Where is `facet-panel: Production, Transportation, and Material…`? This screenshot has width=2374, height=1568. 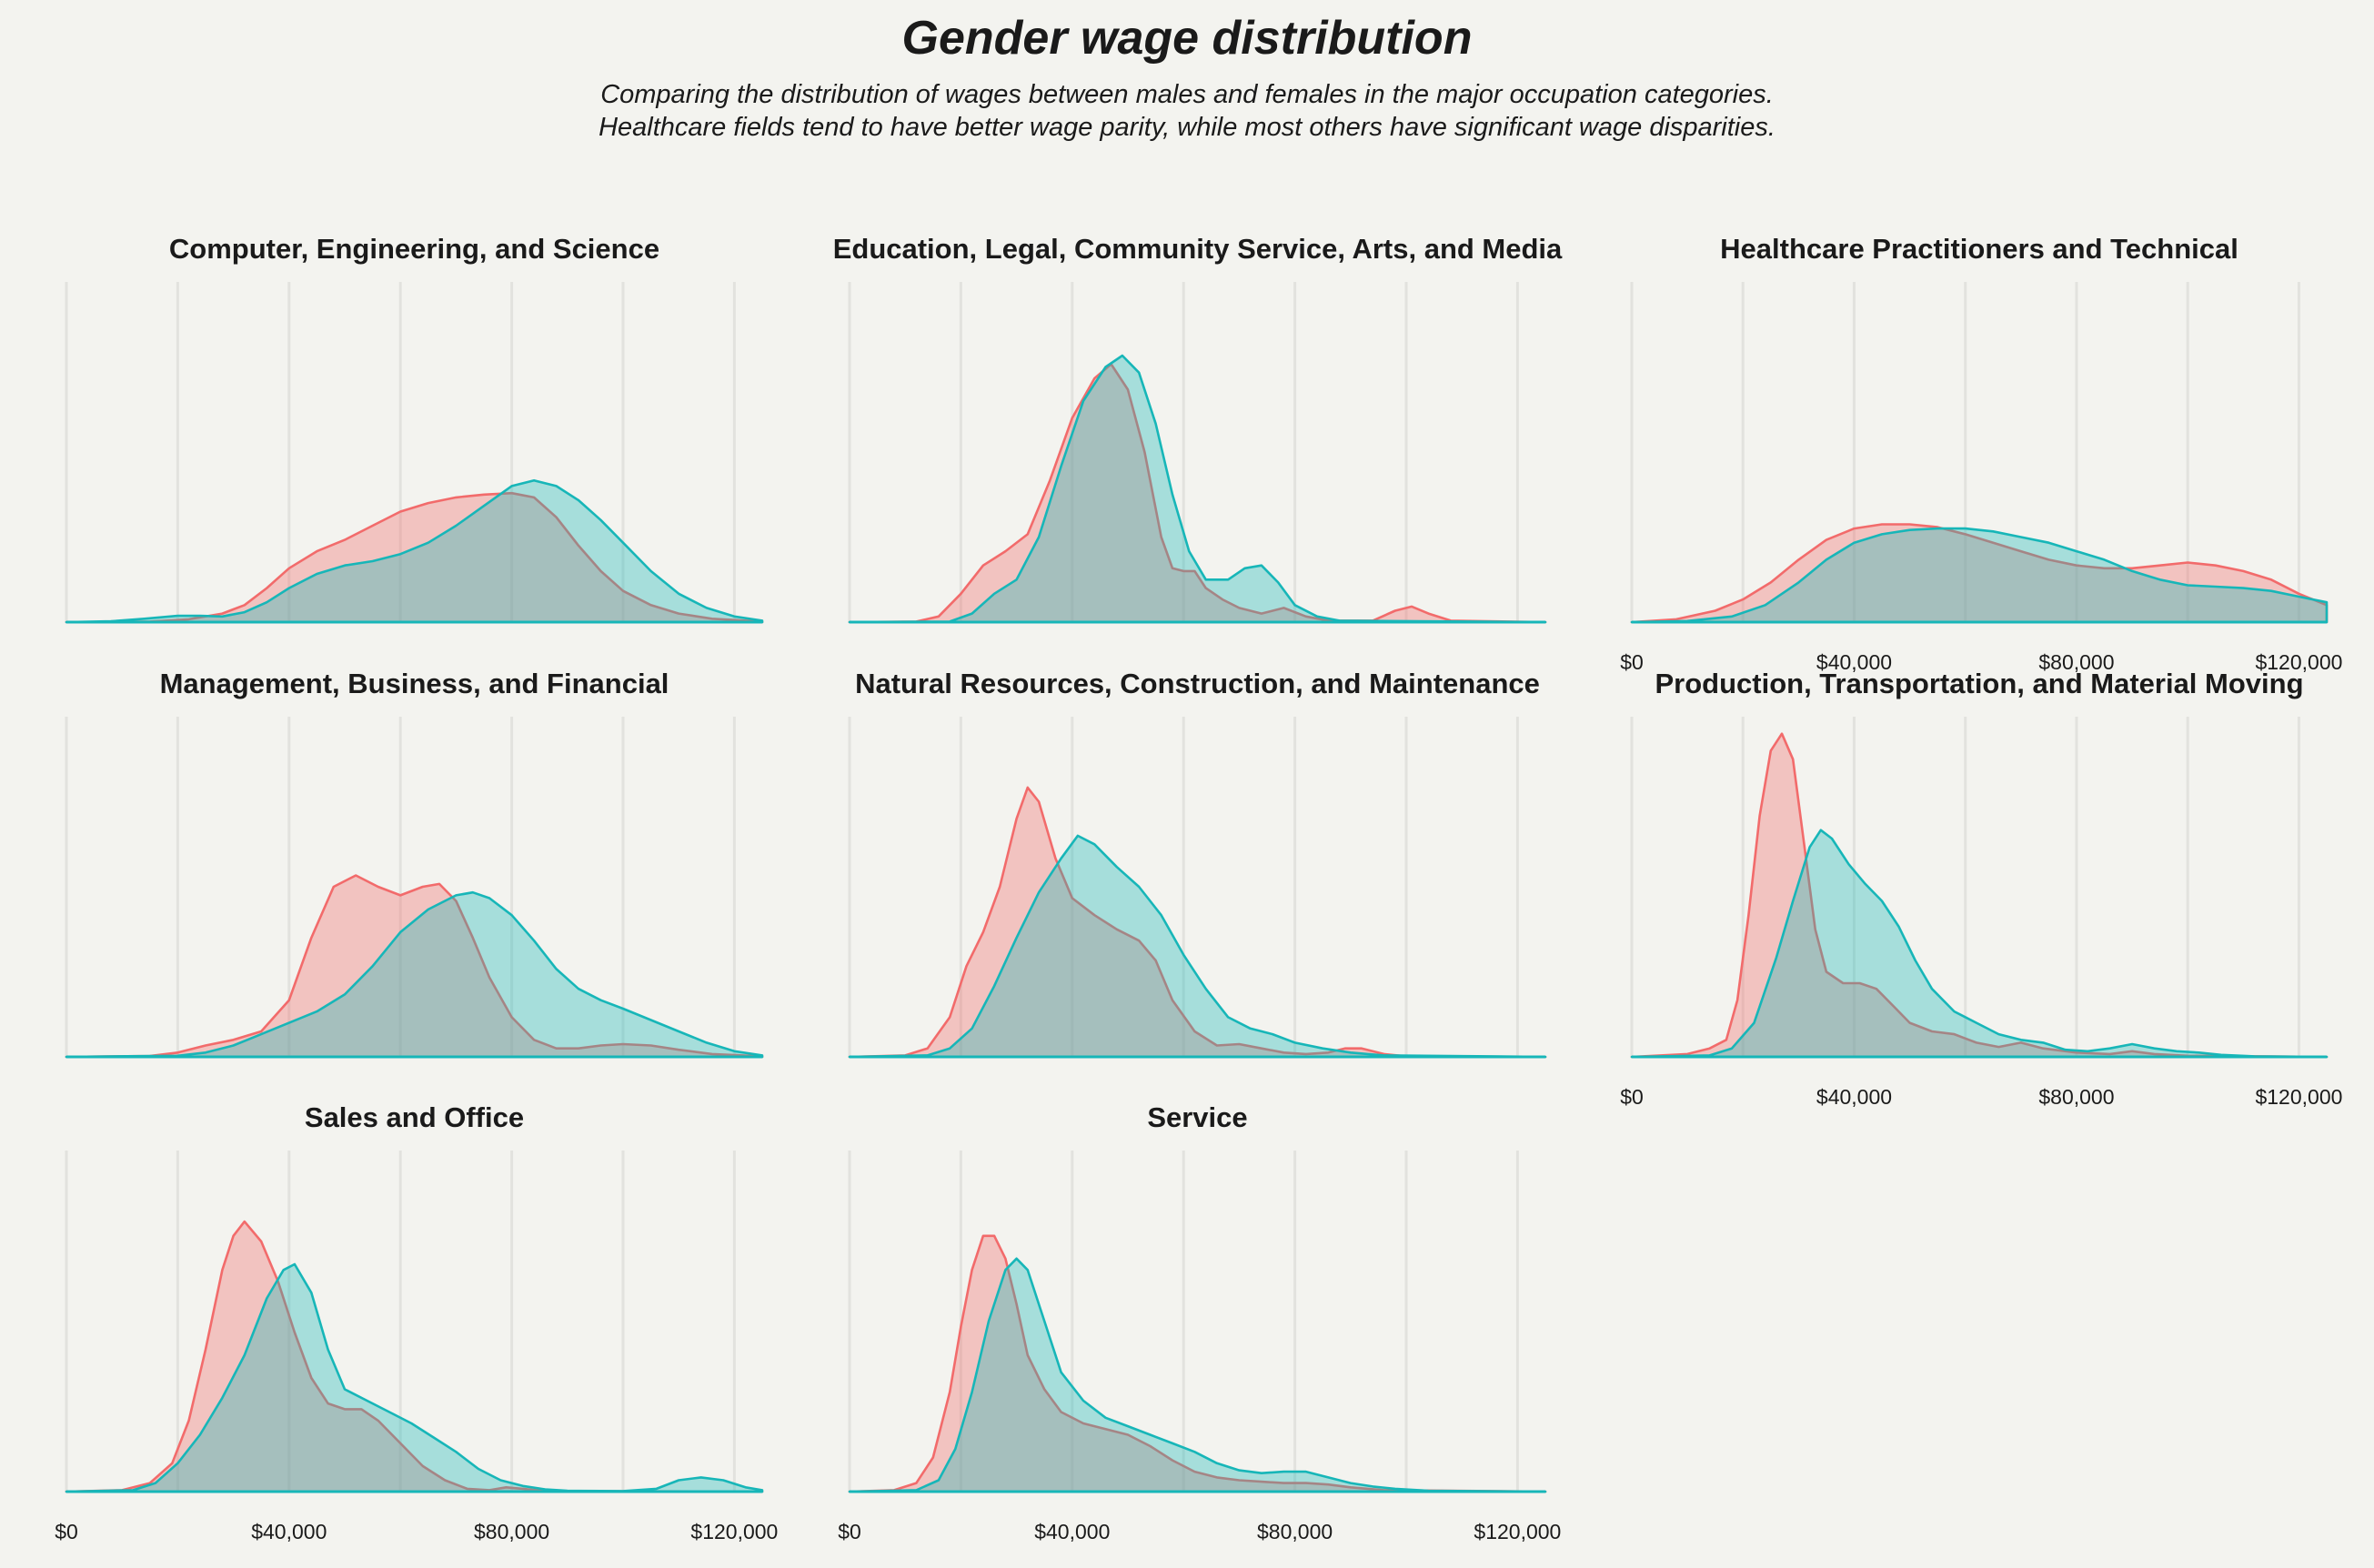 facet-panel: Production, Transportation, and Material… is located at coordinates (1981, 888).